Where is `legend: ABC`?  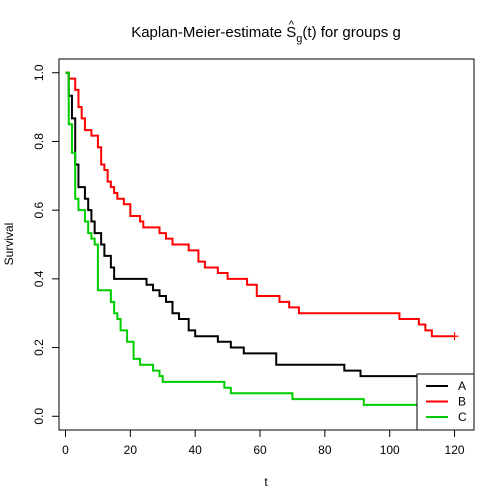 legend: ABC is located at coordinates (445, 402).